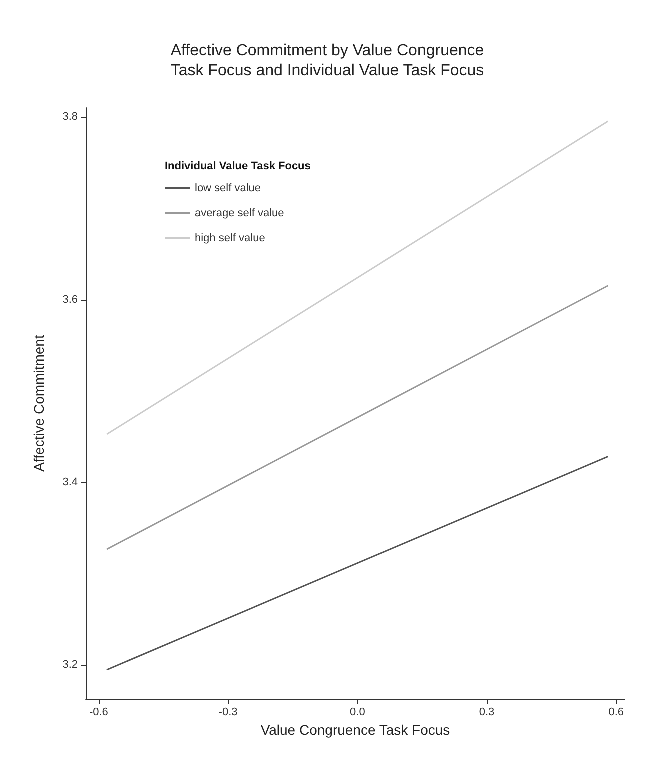  What do you see at coordinates (228, 712) in the screenshot?
I see `x-tick-label: -0.3` at bounding box center [228, 712].